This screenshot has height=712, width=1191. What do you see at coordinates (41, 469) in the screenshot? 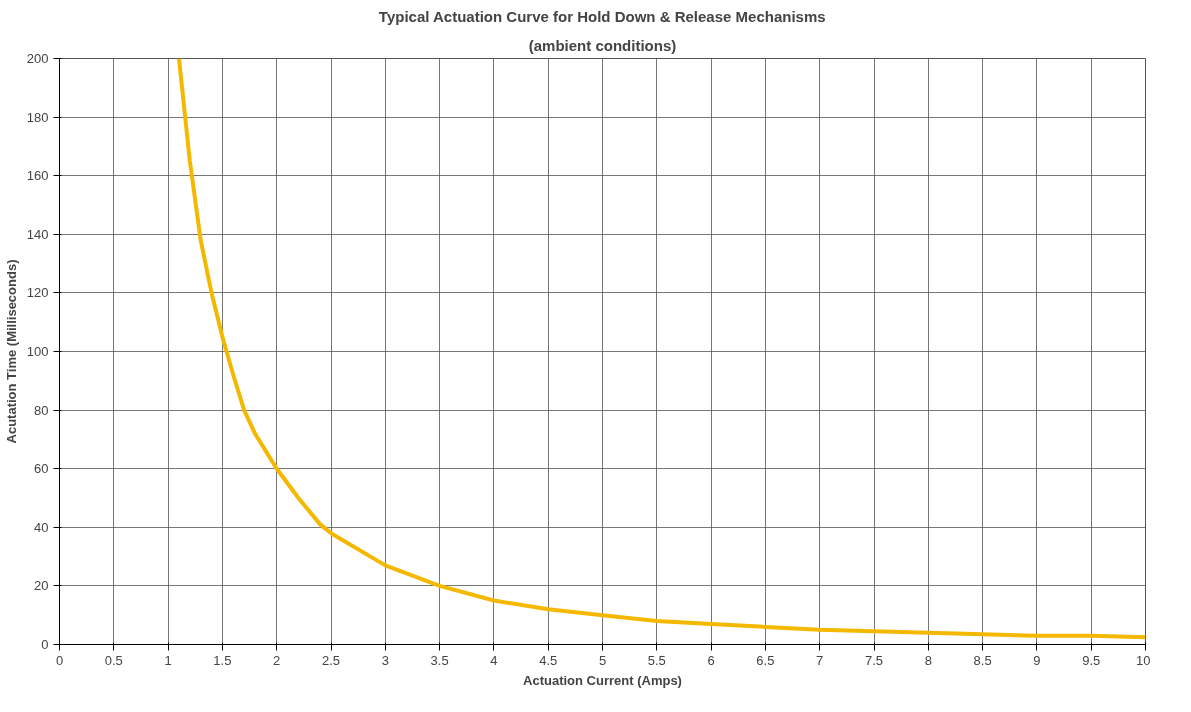
I see `y-tick-label: 60` at bounding box center [41, 469].